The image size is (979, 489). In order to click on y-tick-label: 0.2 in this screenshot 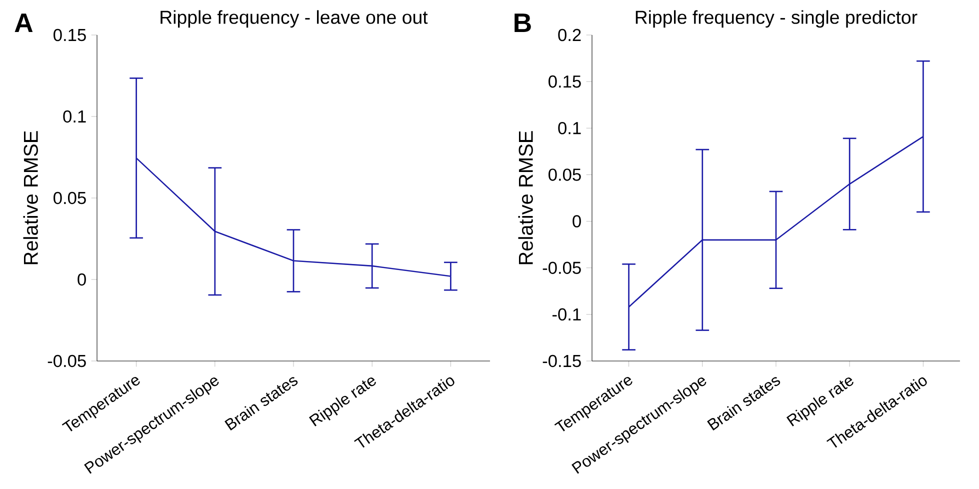, I will do `click(569, 35)`.